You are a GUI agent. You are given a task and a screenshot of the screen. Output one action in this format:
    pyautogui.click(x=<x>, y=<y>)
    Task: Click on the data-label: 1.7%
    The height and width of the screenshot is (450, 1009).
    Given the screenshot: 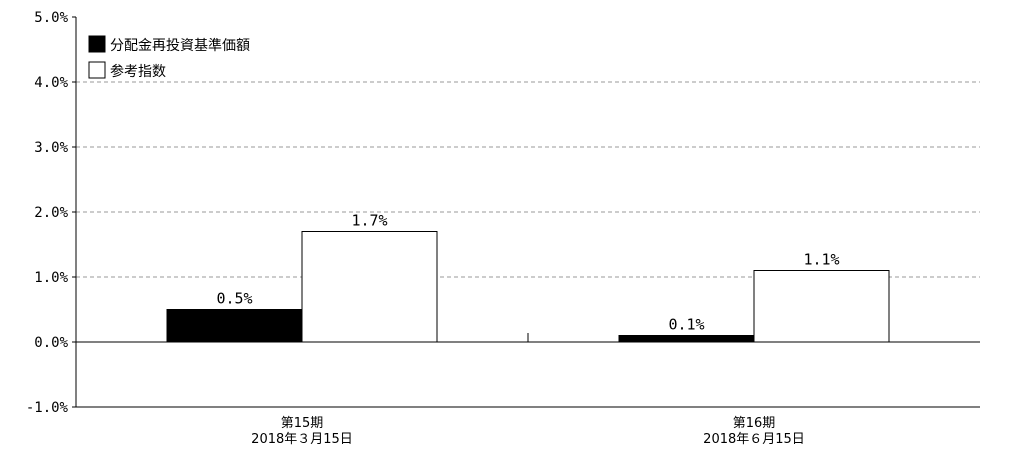 What is the action you would take?
    pyautogui.click(x=369, y=221)
    